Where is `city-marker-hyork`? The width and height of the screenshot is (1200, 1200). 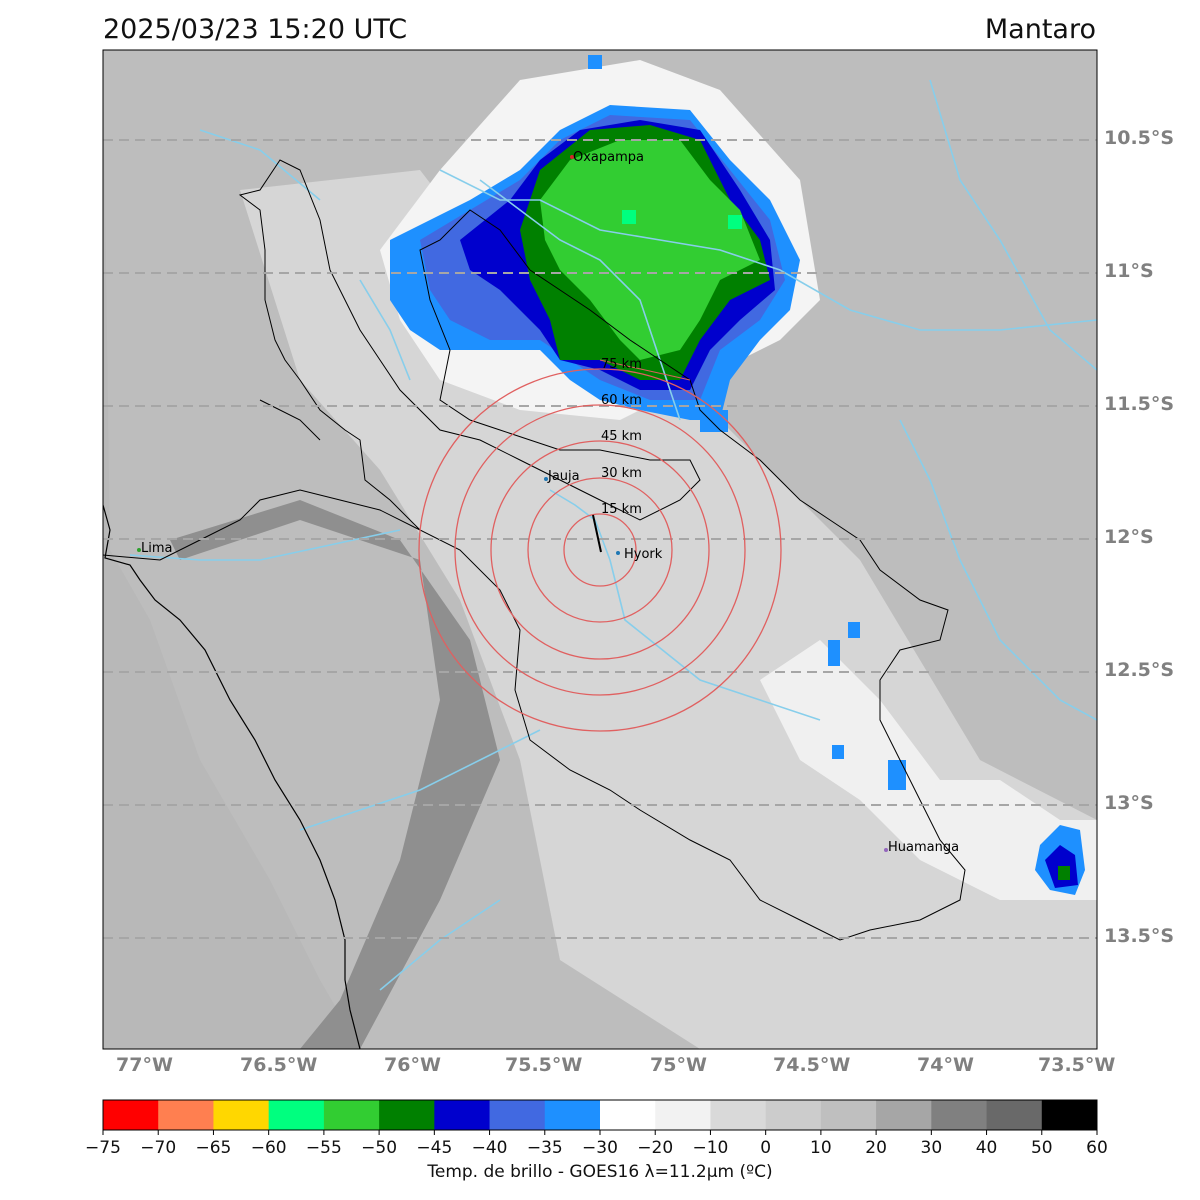
city-marker-hyork is located at coordinates (618, 553).